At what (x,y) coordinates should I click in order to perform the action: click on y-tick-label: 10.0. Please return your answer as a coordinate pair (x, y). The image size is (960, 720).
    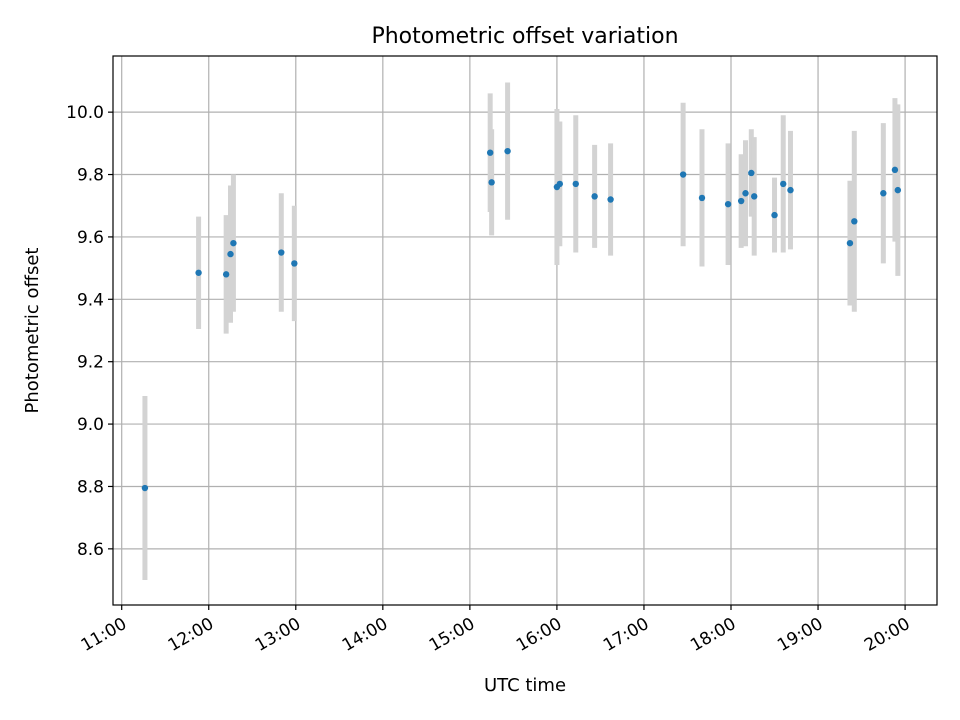
    Looking at the image, I should click on (85, 113).